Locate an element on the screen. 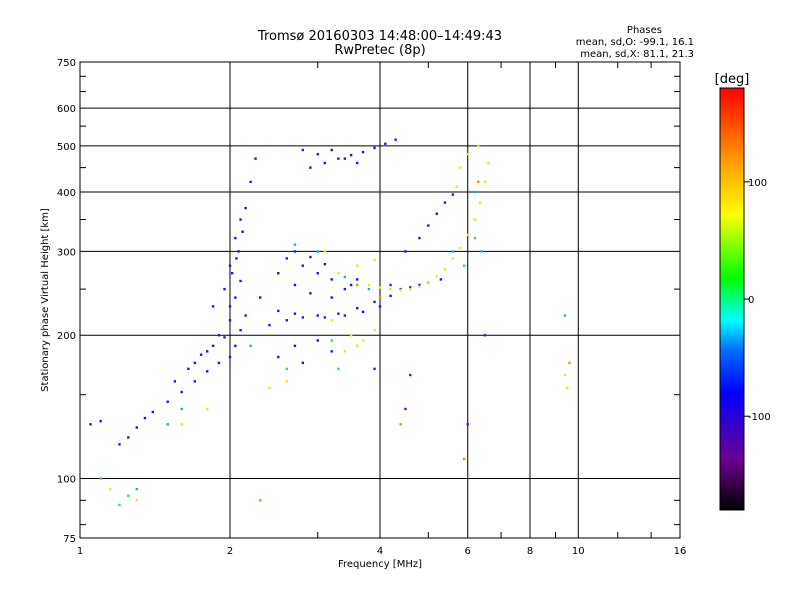 The height and width of the screenshot is (604, 800). x-tick-label: 2 is located at coordinates (230, 551).